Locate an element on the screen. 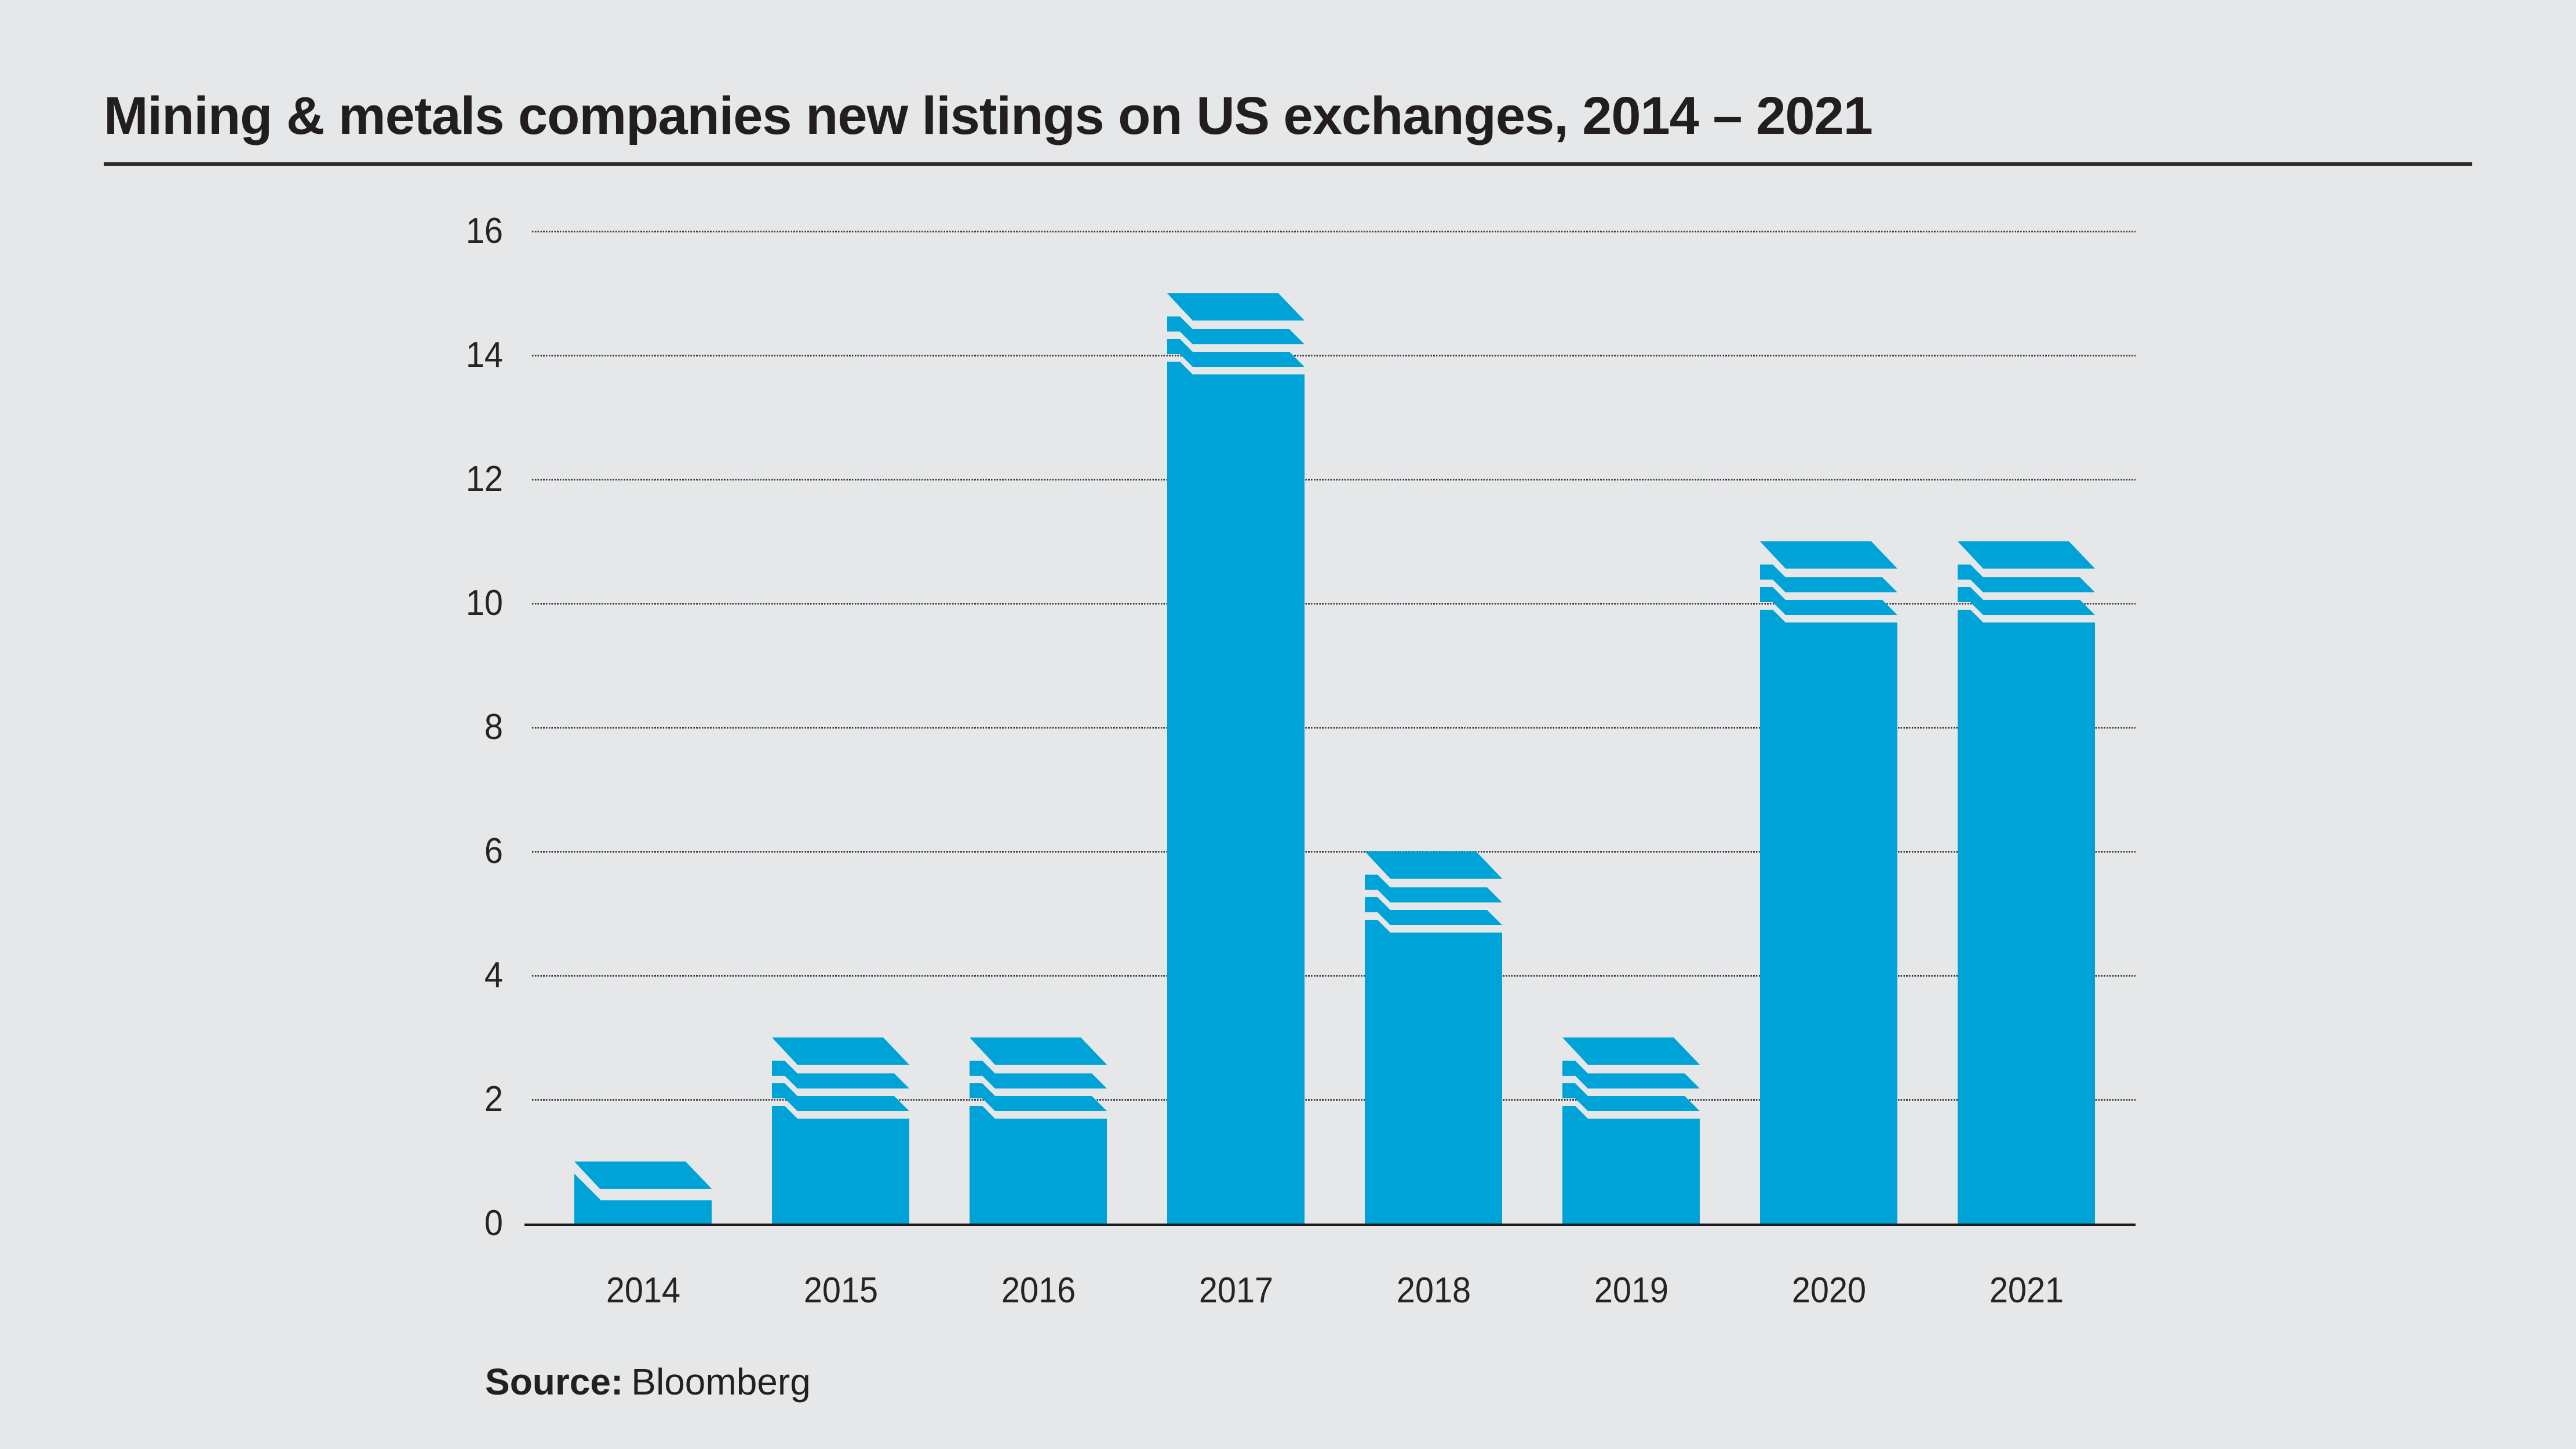 This screenshot has height=1449, width=2576. bar-2019 is located at coordinates (1631, 1131).